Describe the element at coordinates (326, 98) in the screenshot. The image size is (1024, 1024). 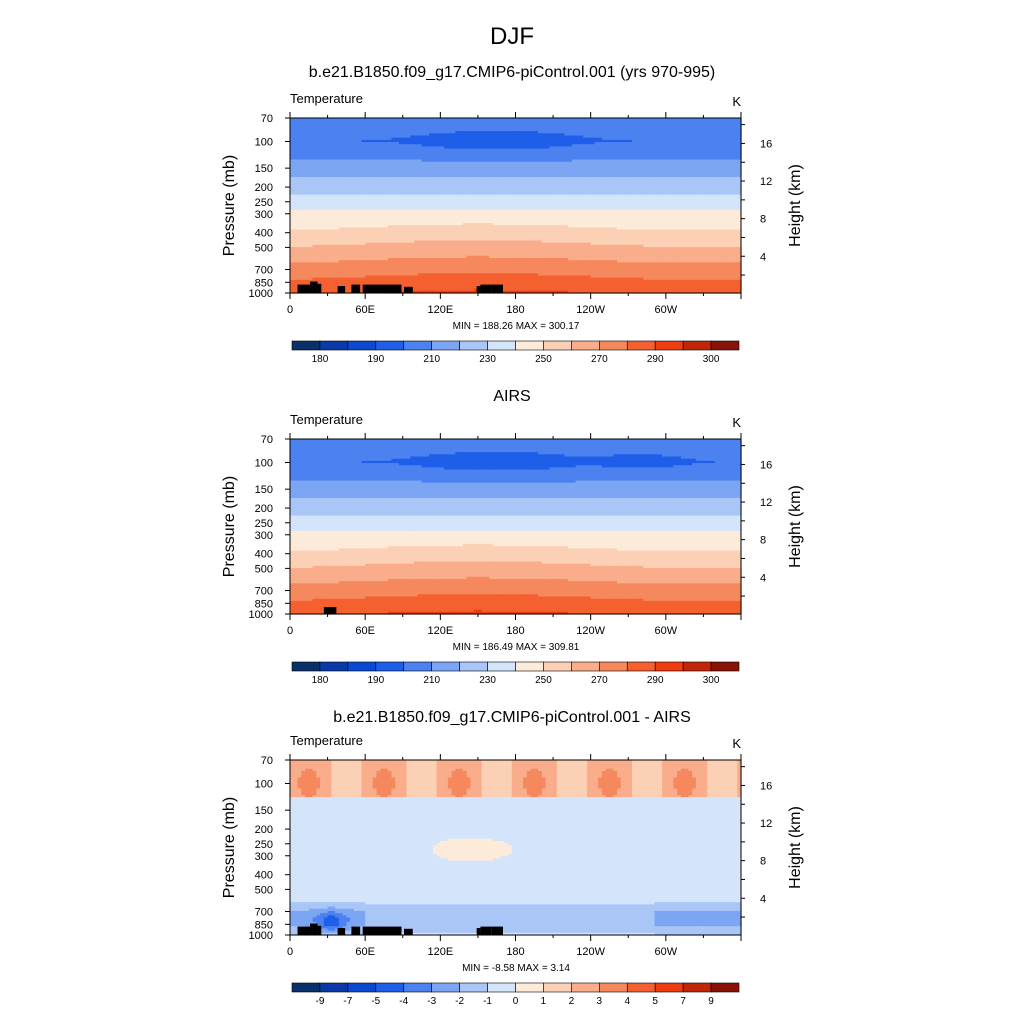
I see `variable-label: Temperature` at that location.